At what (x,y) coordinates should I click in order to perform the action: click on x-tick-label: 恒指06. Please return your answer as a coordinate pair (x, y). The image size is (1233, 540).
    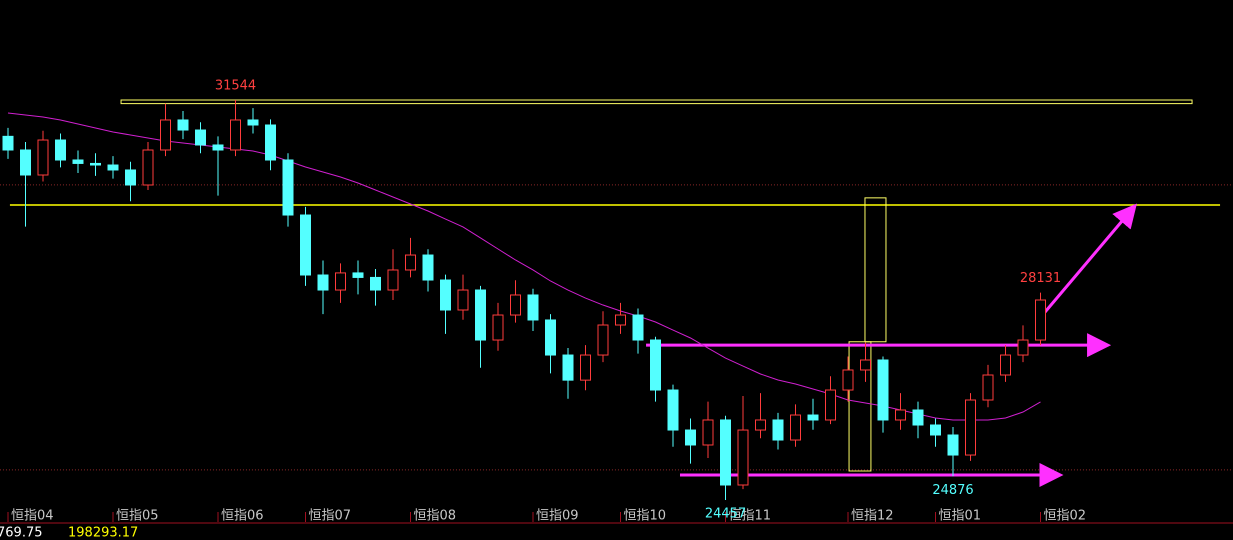
    Looking at the image, I should click on (242, 516).